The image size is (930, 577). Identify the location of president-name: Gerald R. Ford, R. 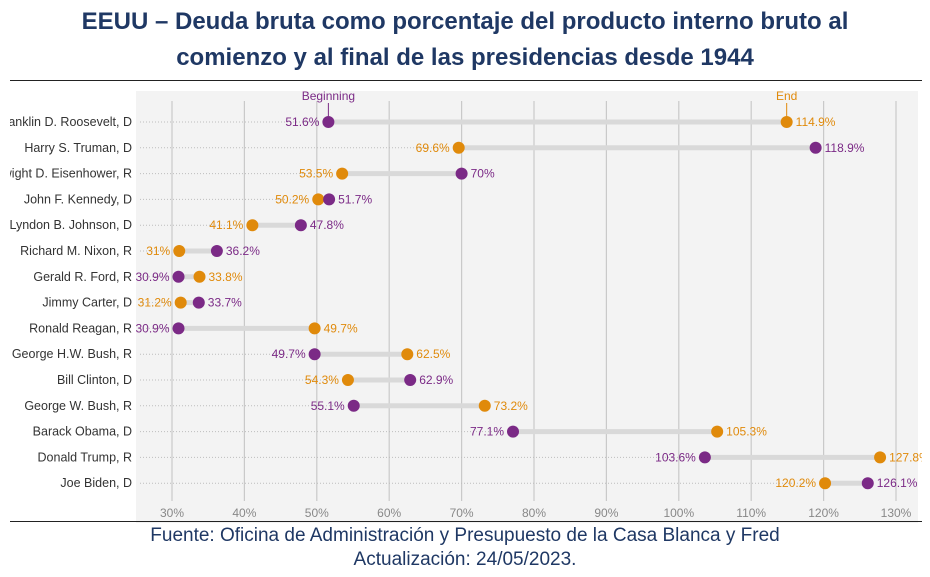
(82, 277).